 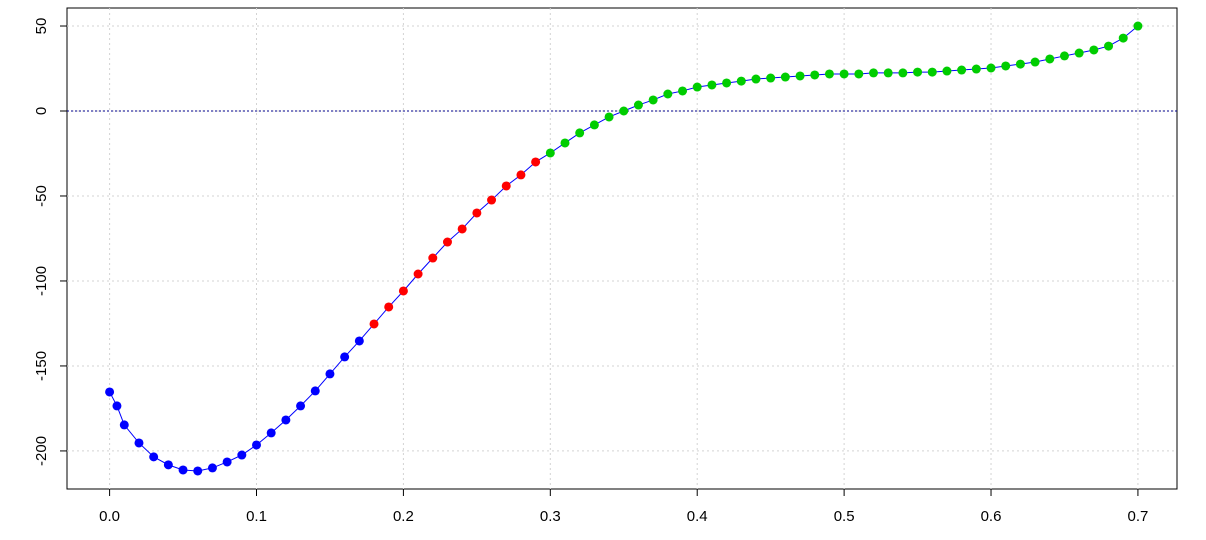 I want to click on y-tick-label: -100, so click(x=41, y=281).